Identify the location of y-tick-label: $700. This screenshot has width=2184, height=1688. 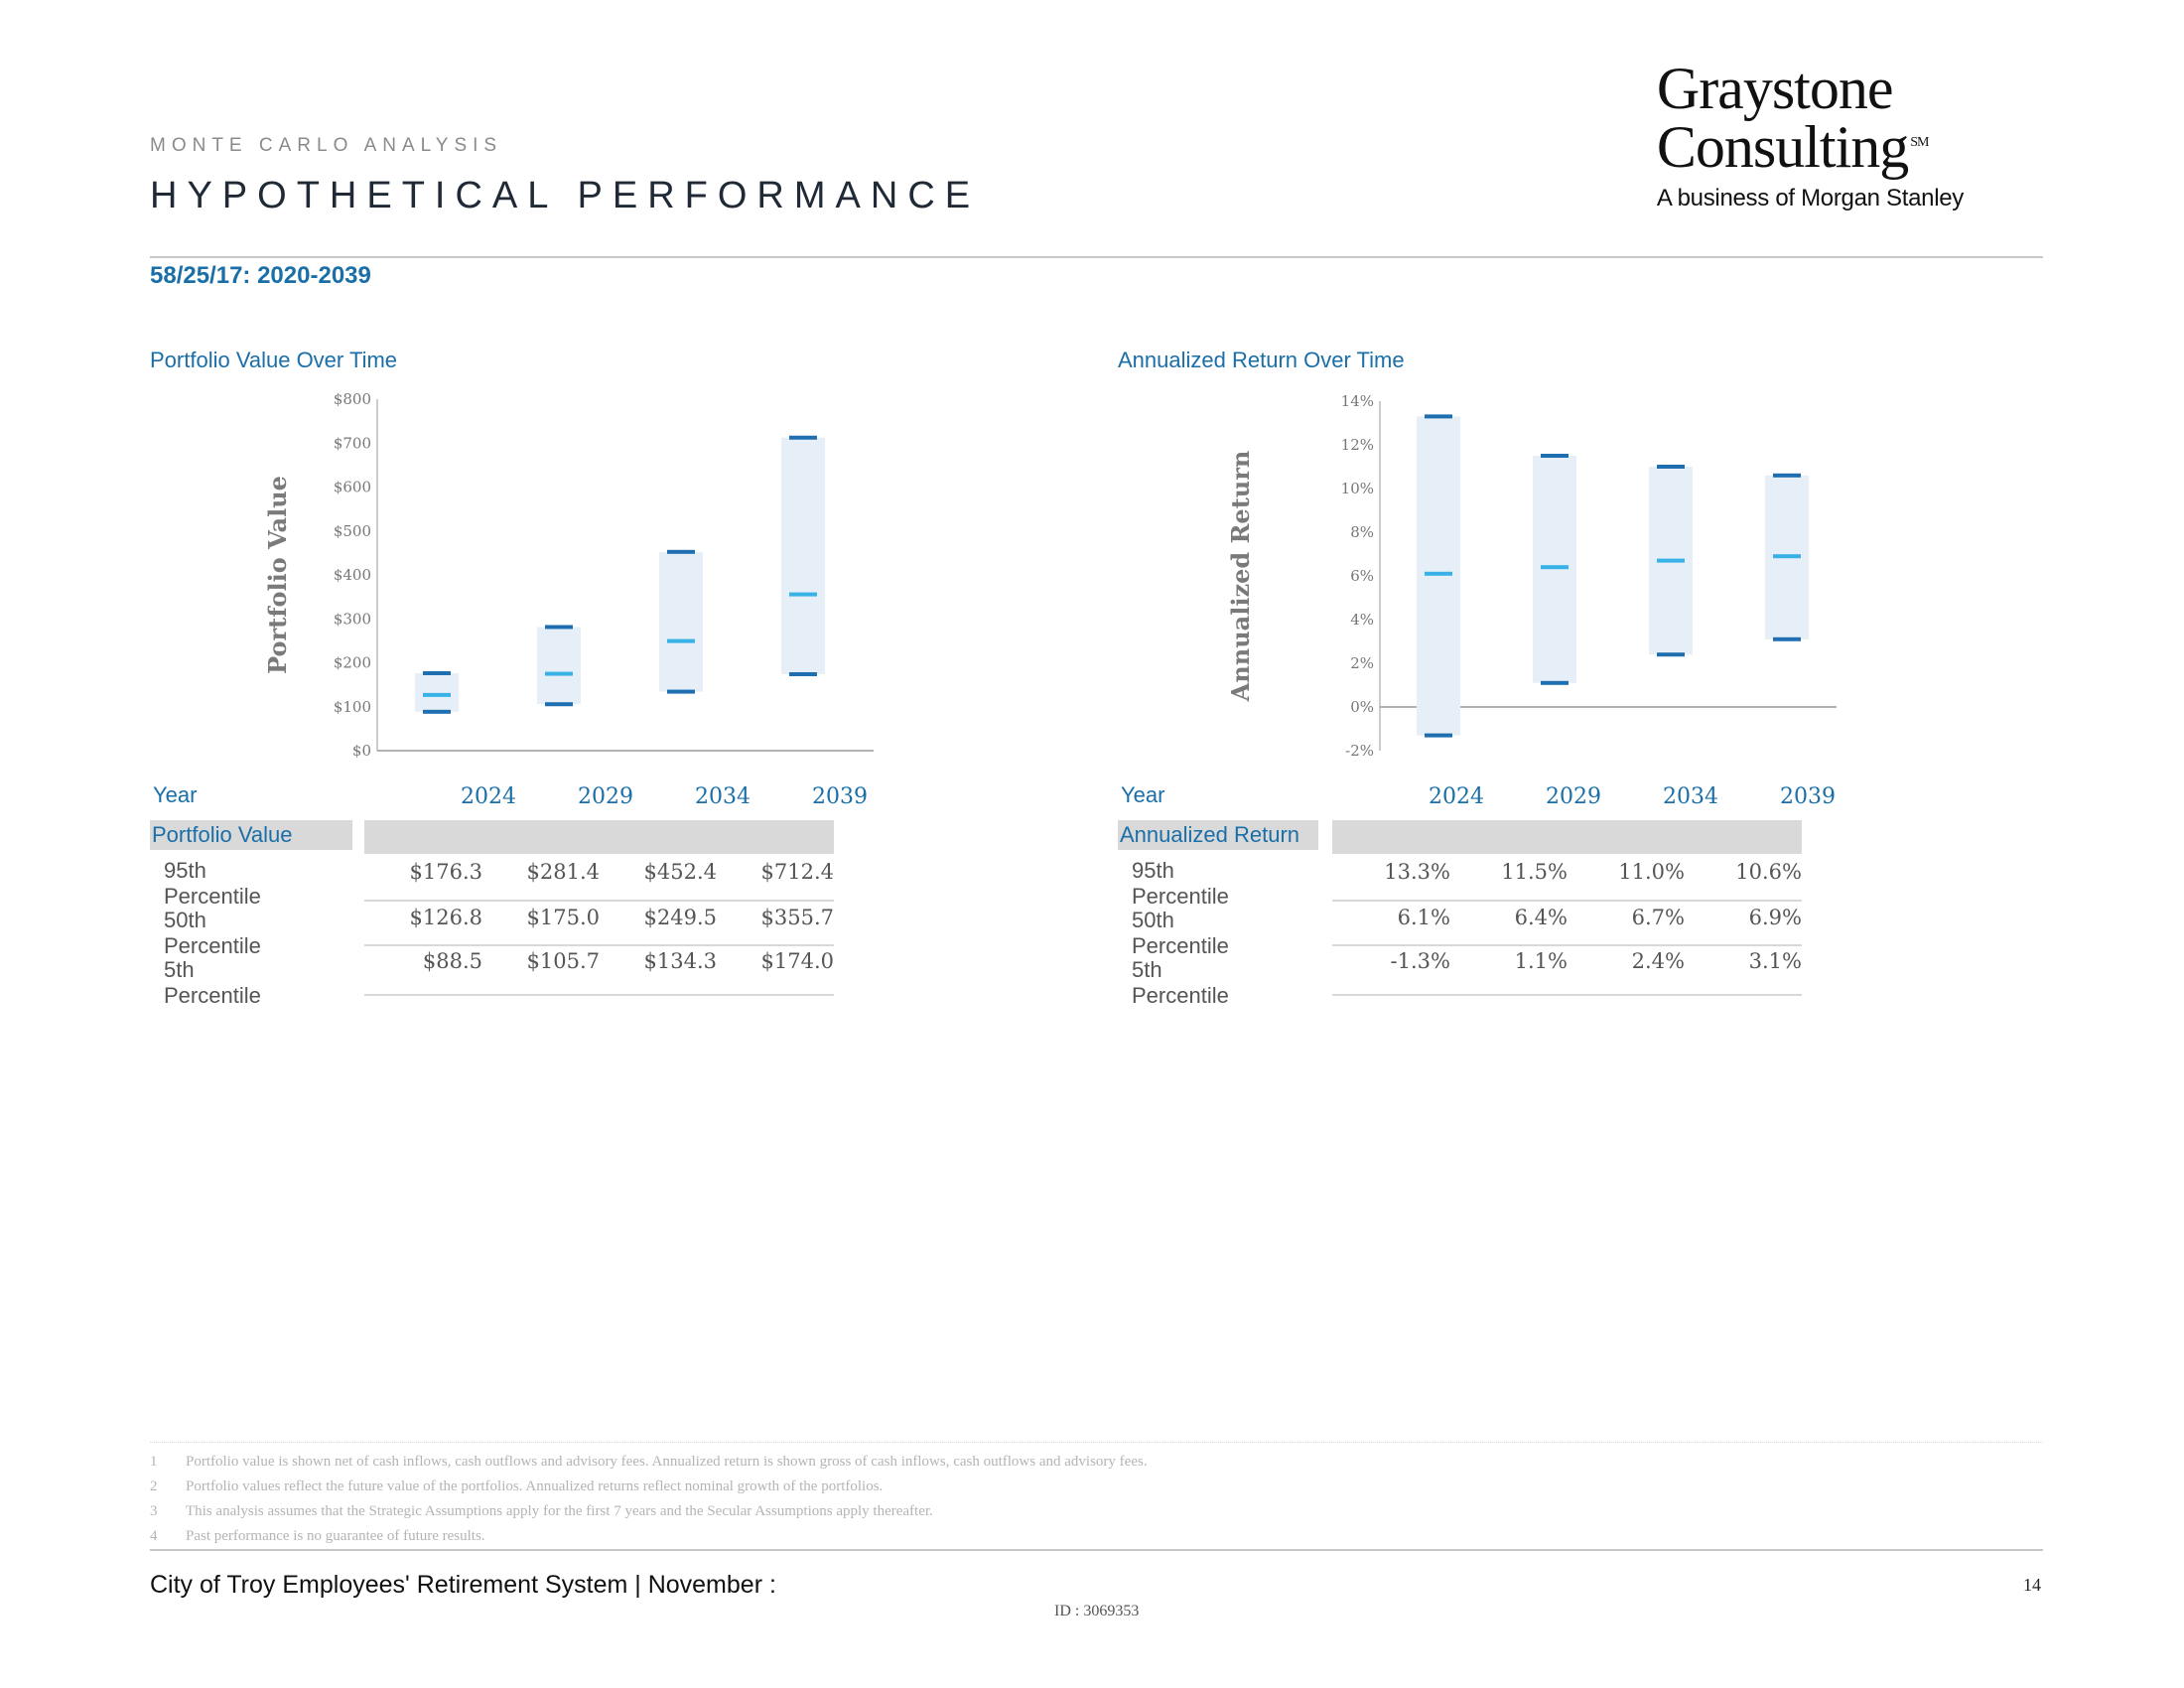
(352, 443).